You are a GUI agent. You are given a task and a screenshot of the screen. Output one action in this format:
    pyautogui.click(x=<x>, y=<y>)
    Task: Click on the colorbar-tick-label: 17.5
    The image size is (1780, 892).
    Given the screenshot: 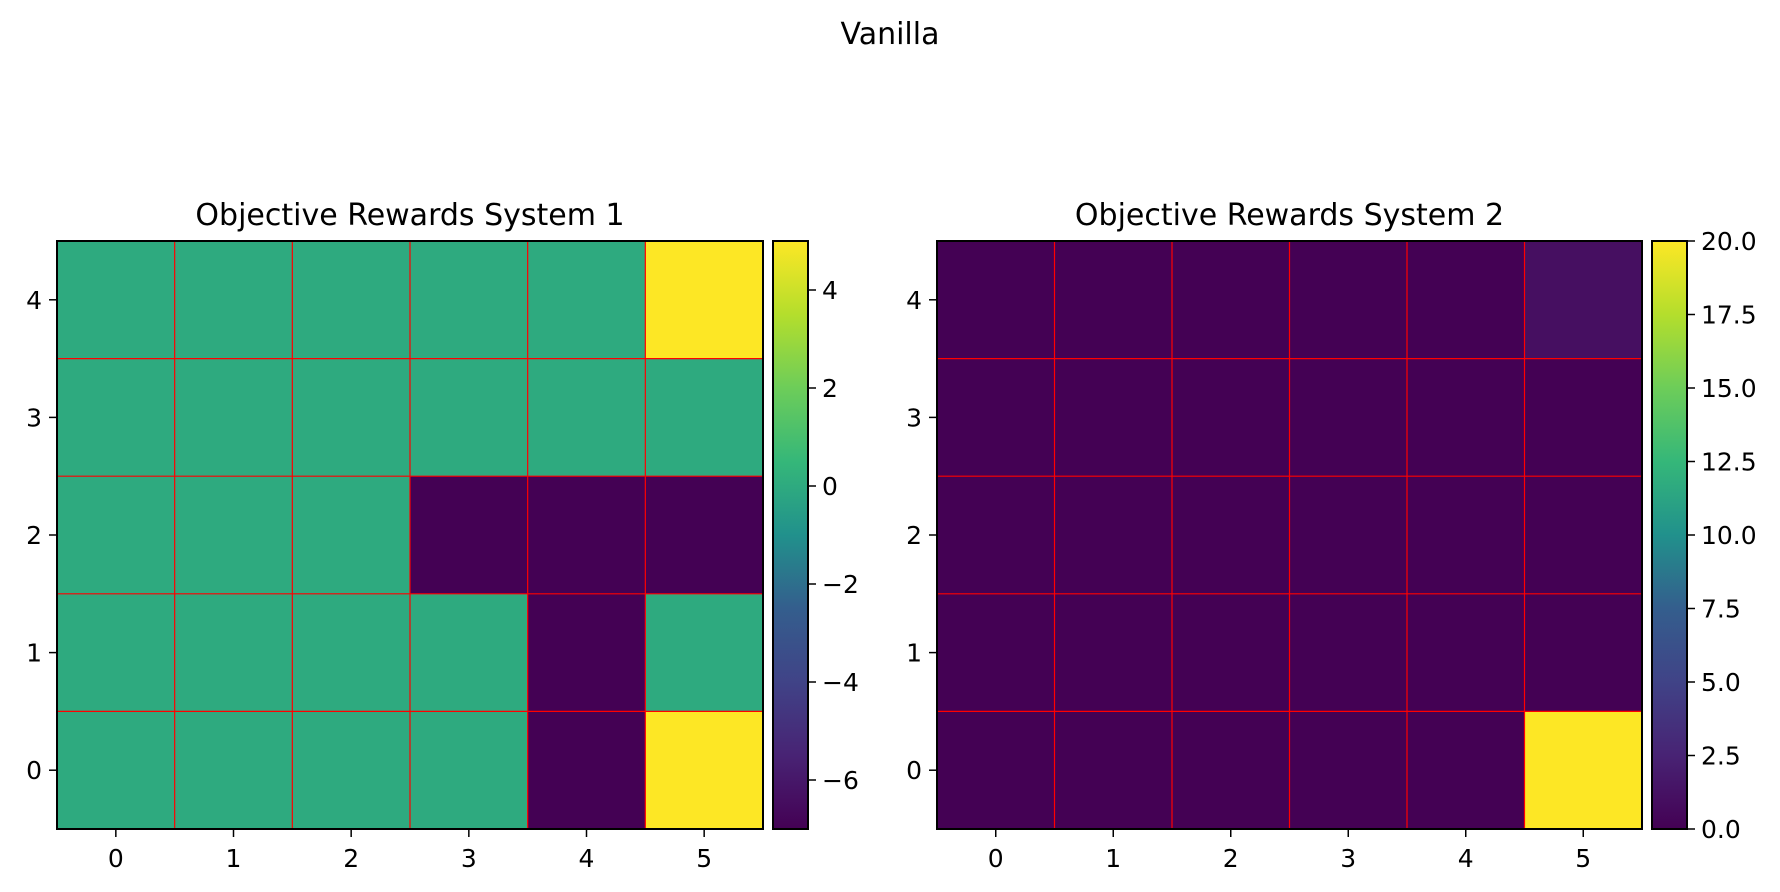 What is the action you would take?
    pyautogui.click(x=1729, y=315)
    